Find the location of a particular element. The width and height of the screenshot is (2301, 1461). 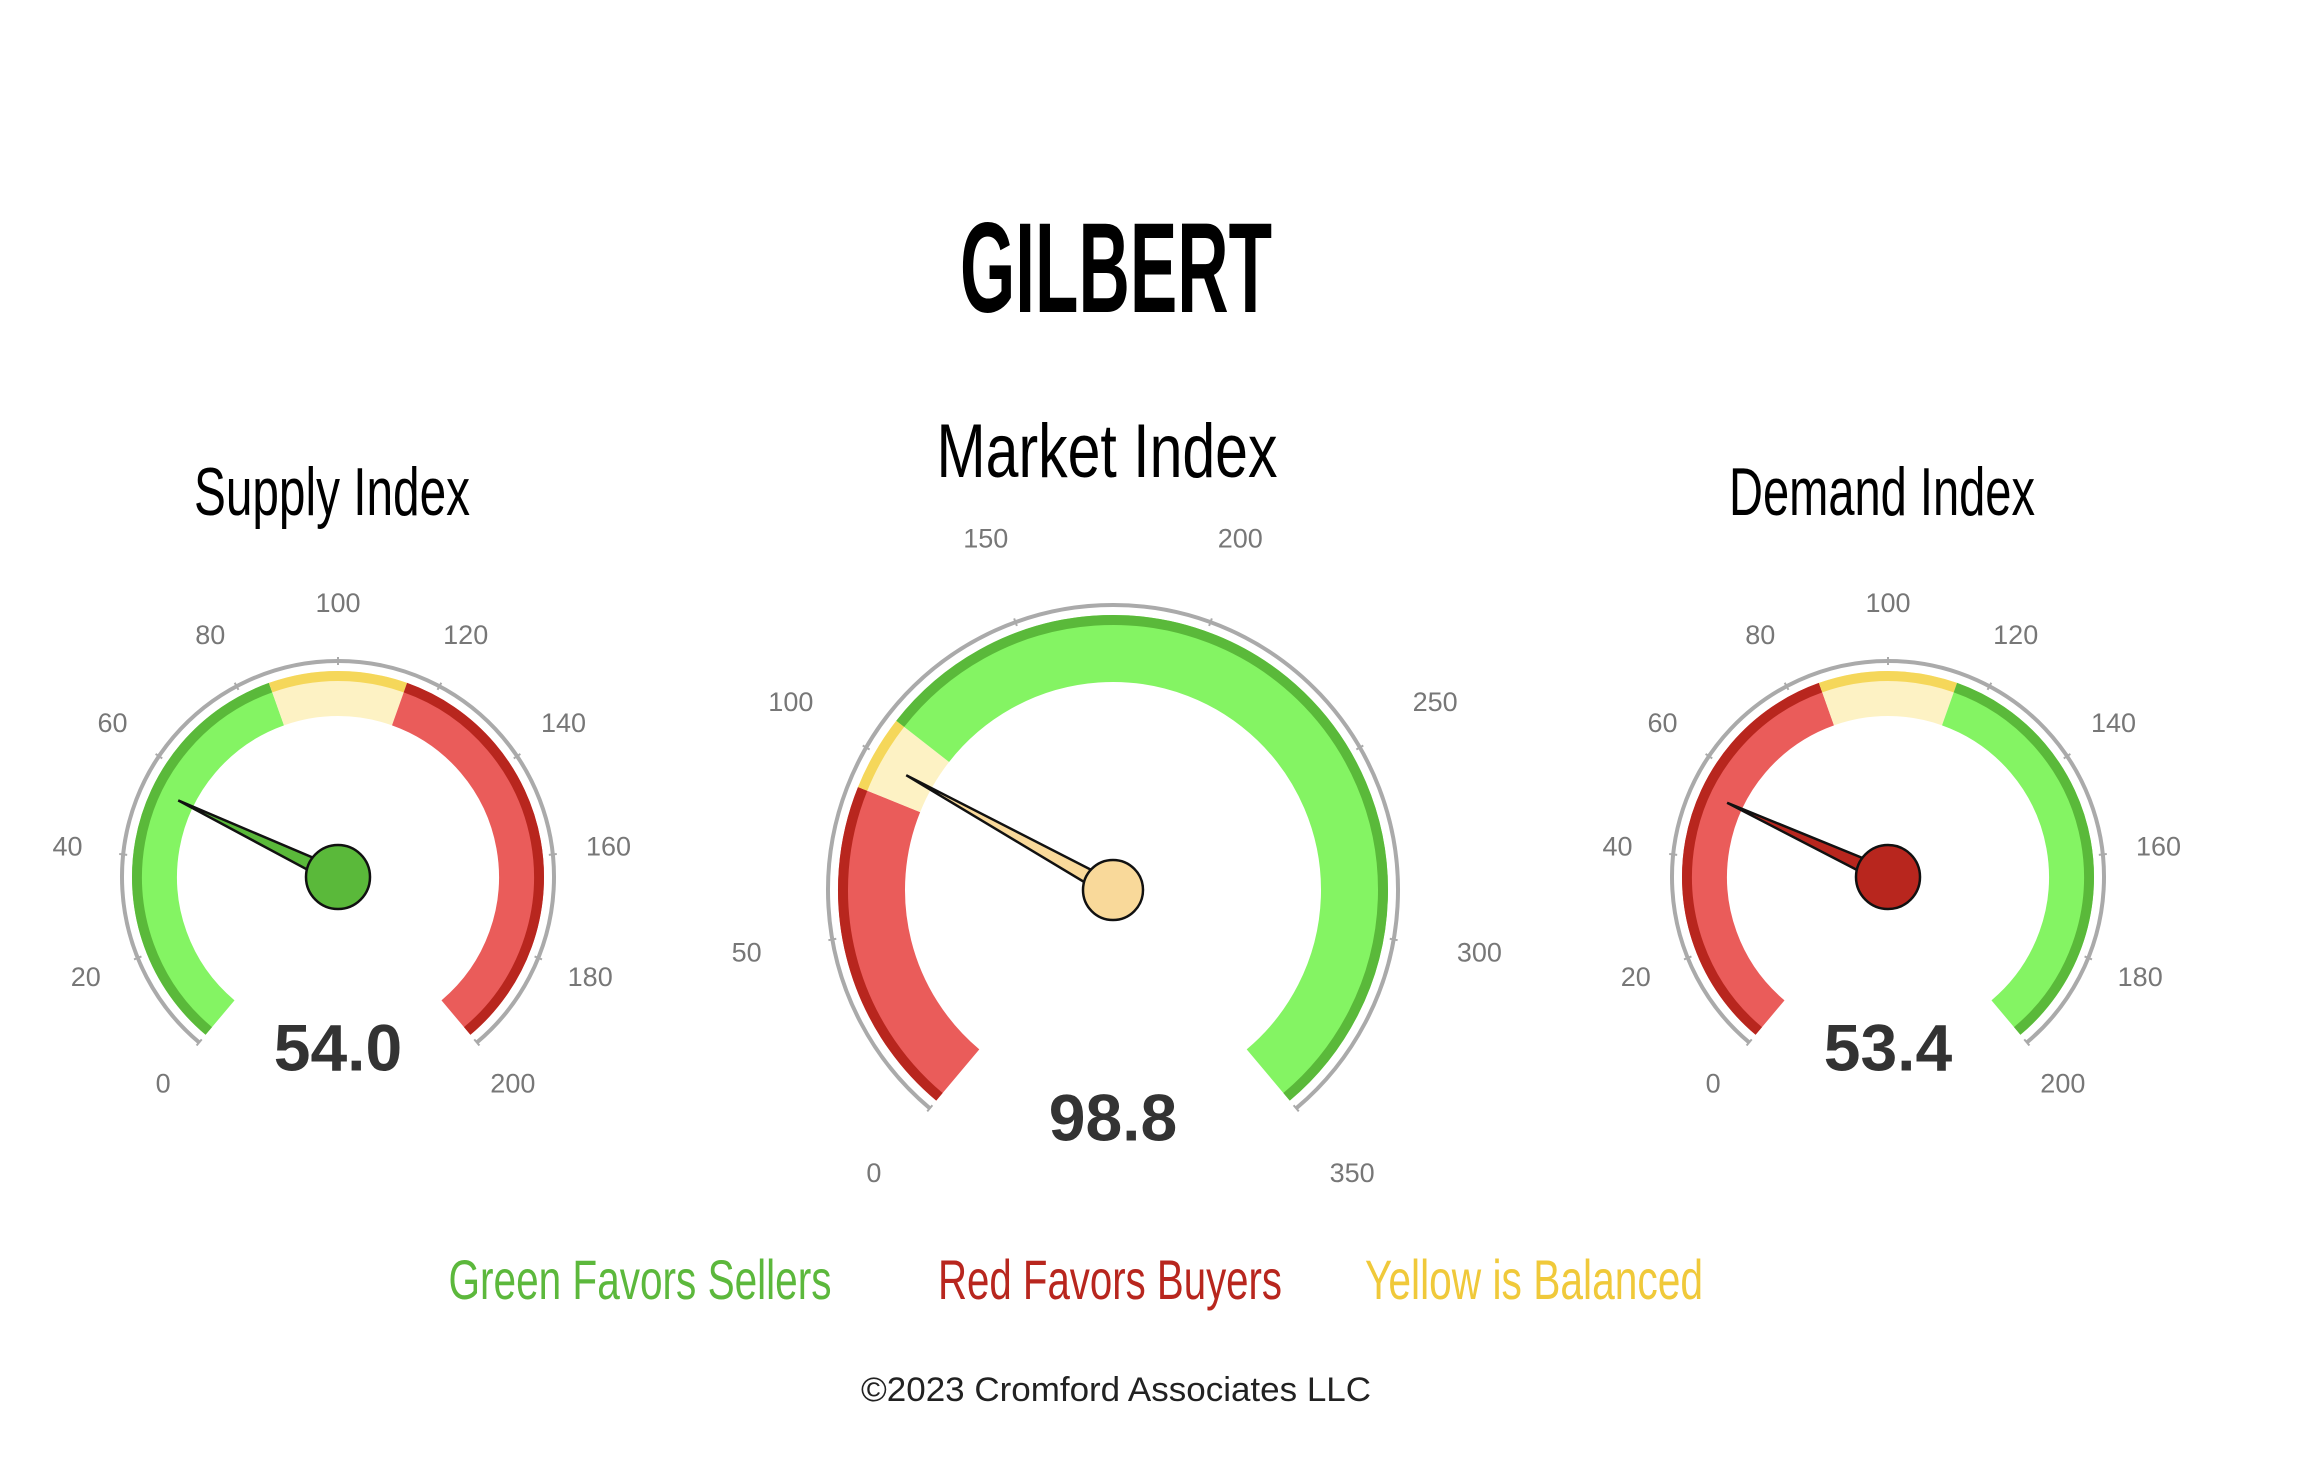

tick-label: 350 is located at coordinates (1352, 1173).